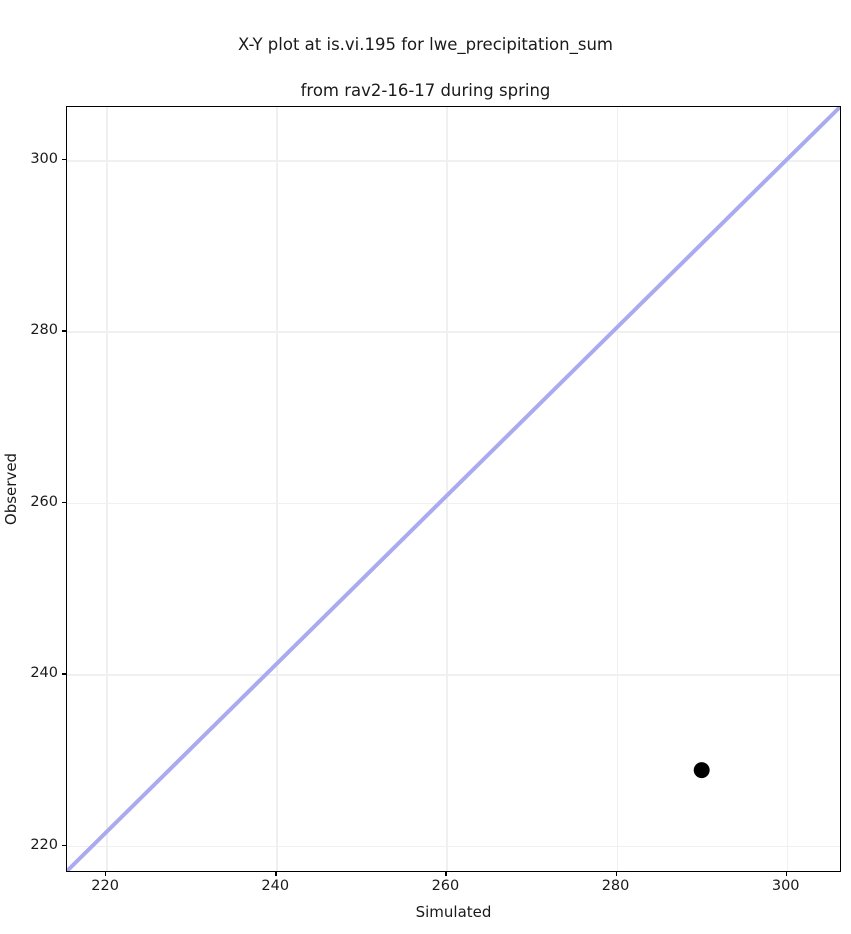 This screenshot has height=934, width=851. Describe the element at coordinates (785, 886) in the screenshot. I see `x-tick-label: 300` at that location.